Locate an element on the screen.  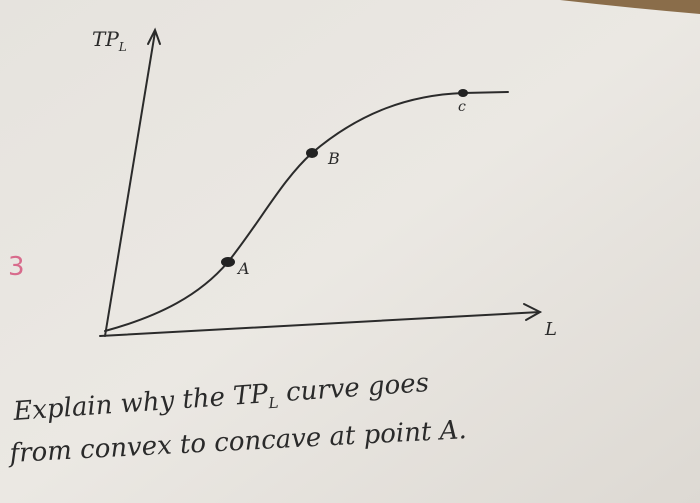
point-label: A is located at coordinates (243, 268).